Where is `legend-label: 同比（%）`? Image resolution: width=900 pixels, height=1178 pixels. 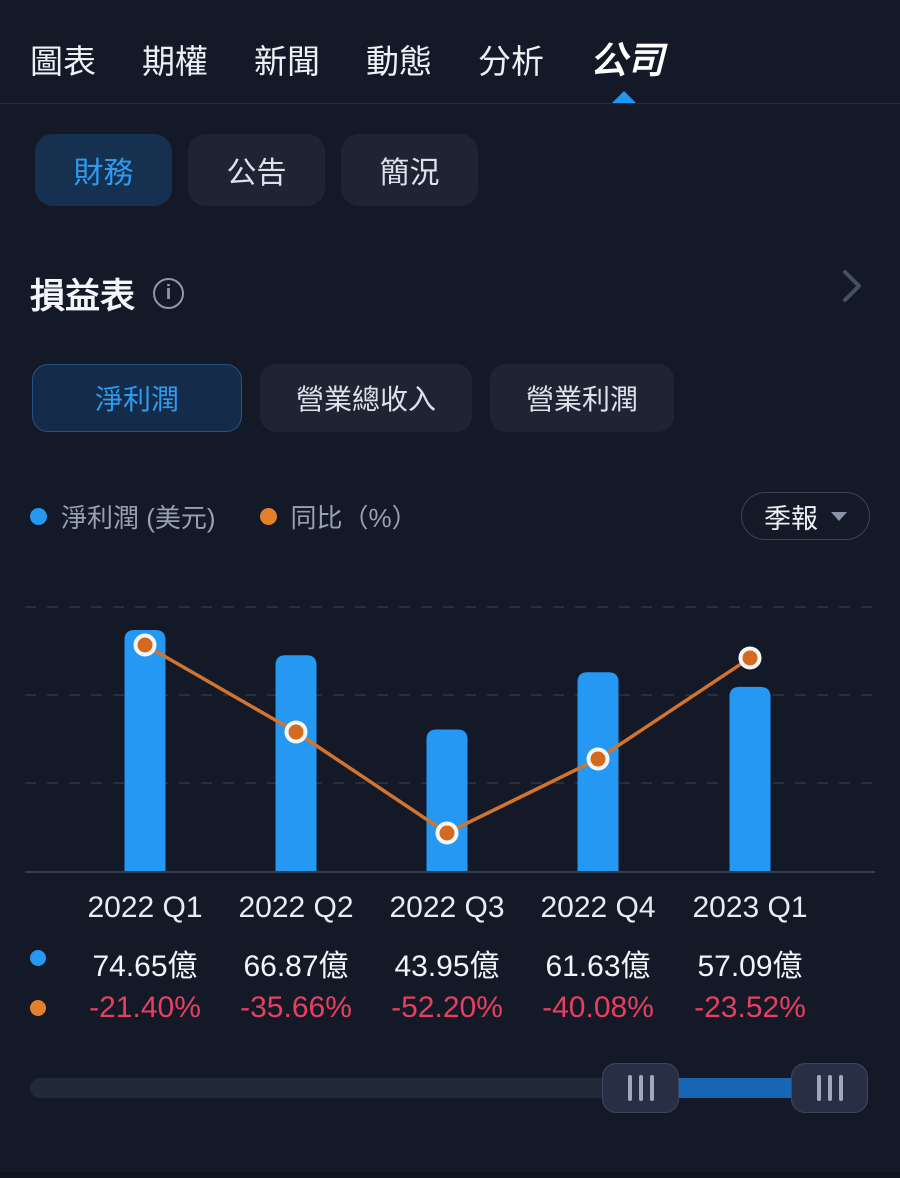 legend-label: 同比（%） is located at coordinates (354, 517).